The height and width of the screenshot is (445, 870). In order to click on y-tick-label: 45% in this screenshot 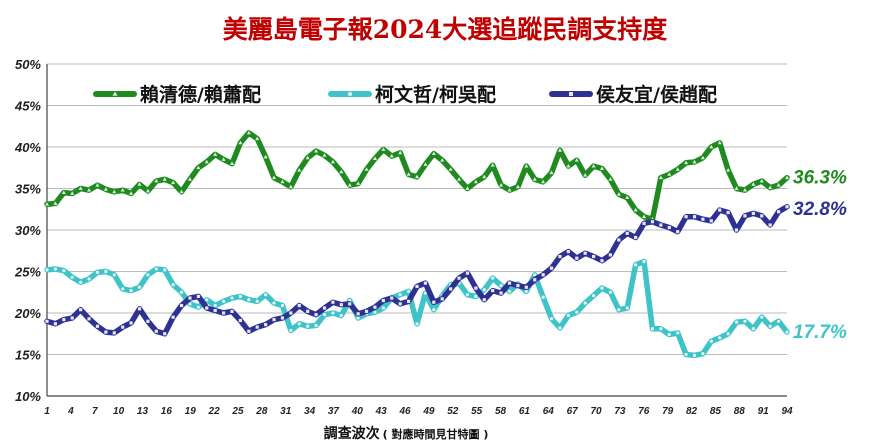, I will do `click(27, 106)`.